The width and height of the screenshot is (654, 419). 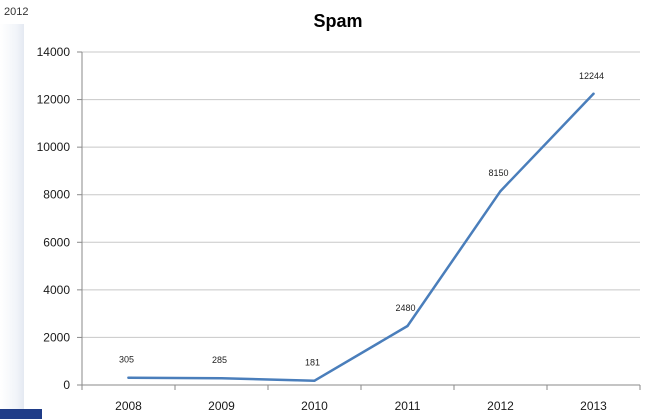 I want to click on data-point-2011, so click(x=407, y=326).